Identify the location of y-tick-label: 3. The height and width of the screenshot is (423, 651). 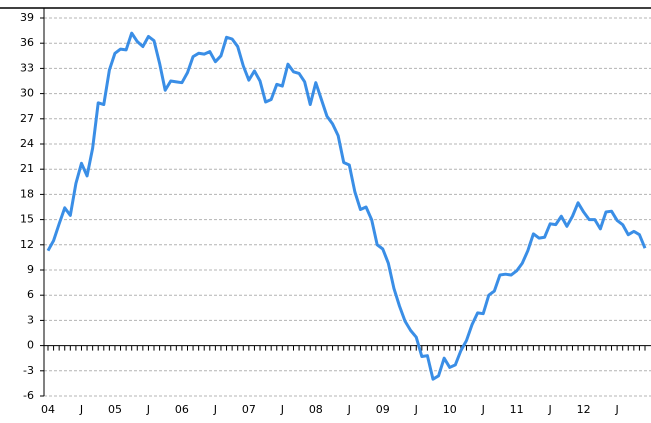
(30, 319).